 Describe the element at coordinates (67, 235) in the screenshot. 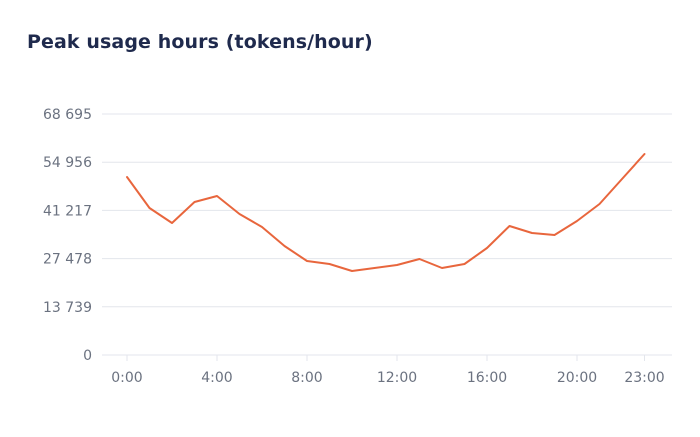

I see `y-axis-labels: 0 13 739 27 478 41 217 54 956 68 695` at that location.